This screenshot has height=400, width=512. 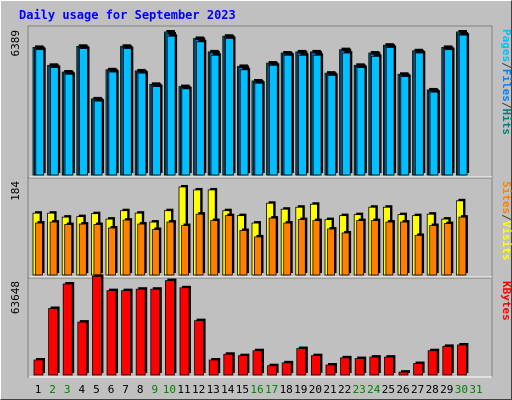 I want to click on legend-item-hits-3: /, so click(x=506, y=105).